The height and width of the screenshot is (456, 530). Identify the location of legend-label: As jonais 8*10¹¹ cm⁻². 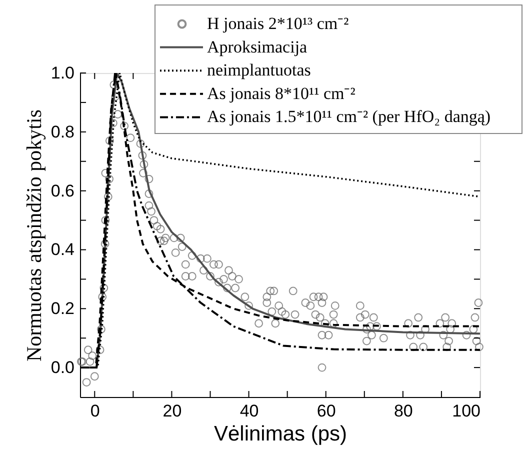
(281, 93).